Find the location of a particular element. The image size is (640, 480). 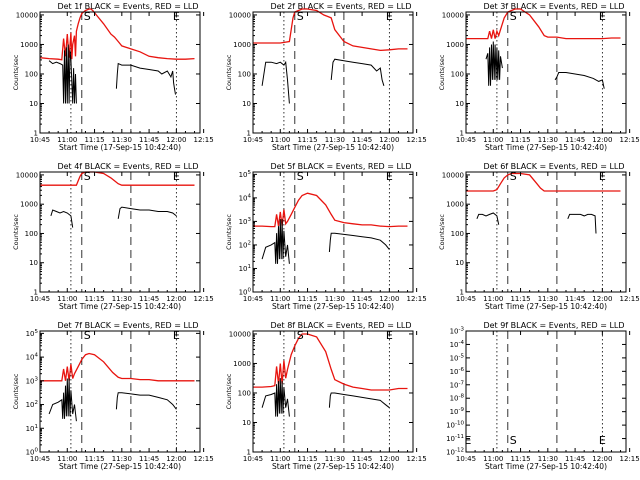

chart-title: Det 4f BLACK = Events, RED = LLD is located at coordinates (127, 166).